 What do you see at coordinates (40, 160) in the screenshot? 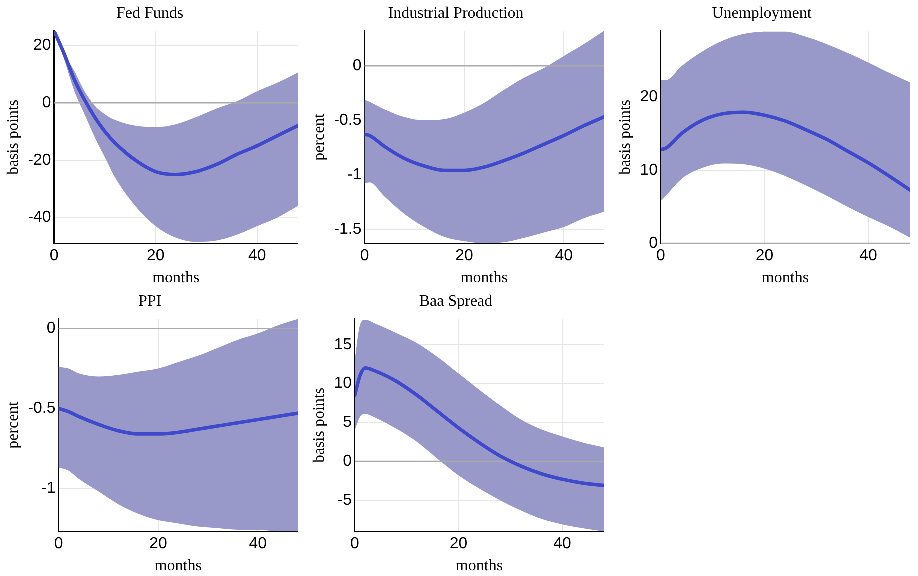
I see `y-tick-label: -20` at bounding box center [40, 160].